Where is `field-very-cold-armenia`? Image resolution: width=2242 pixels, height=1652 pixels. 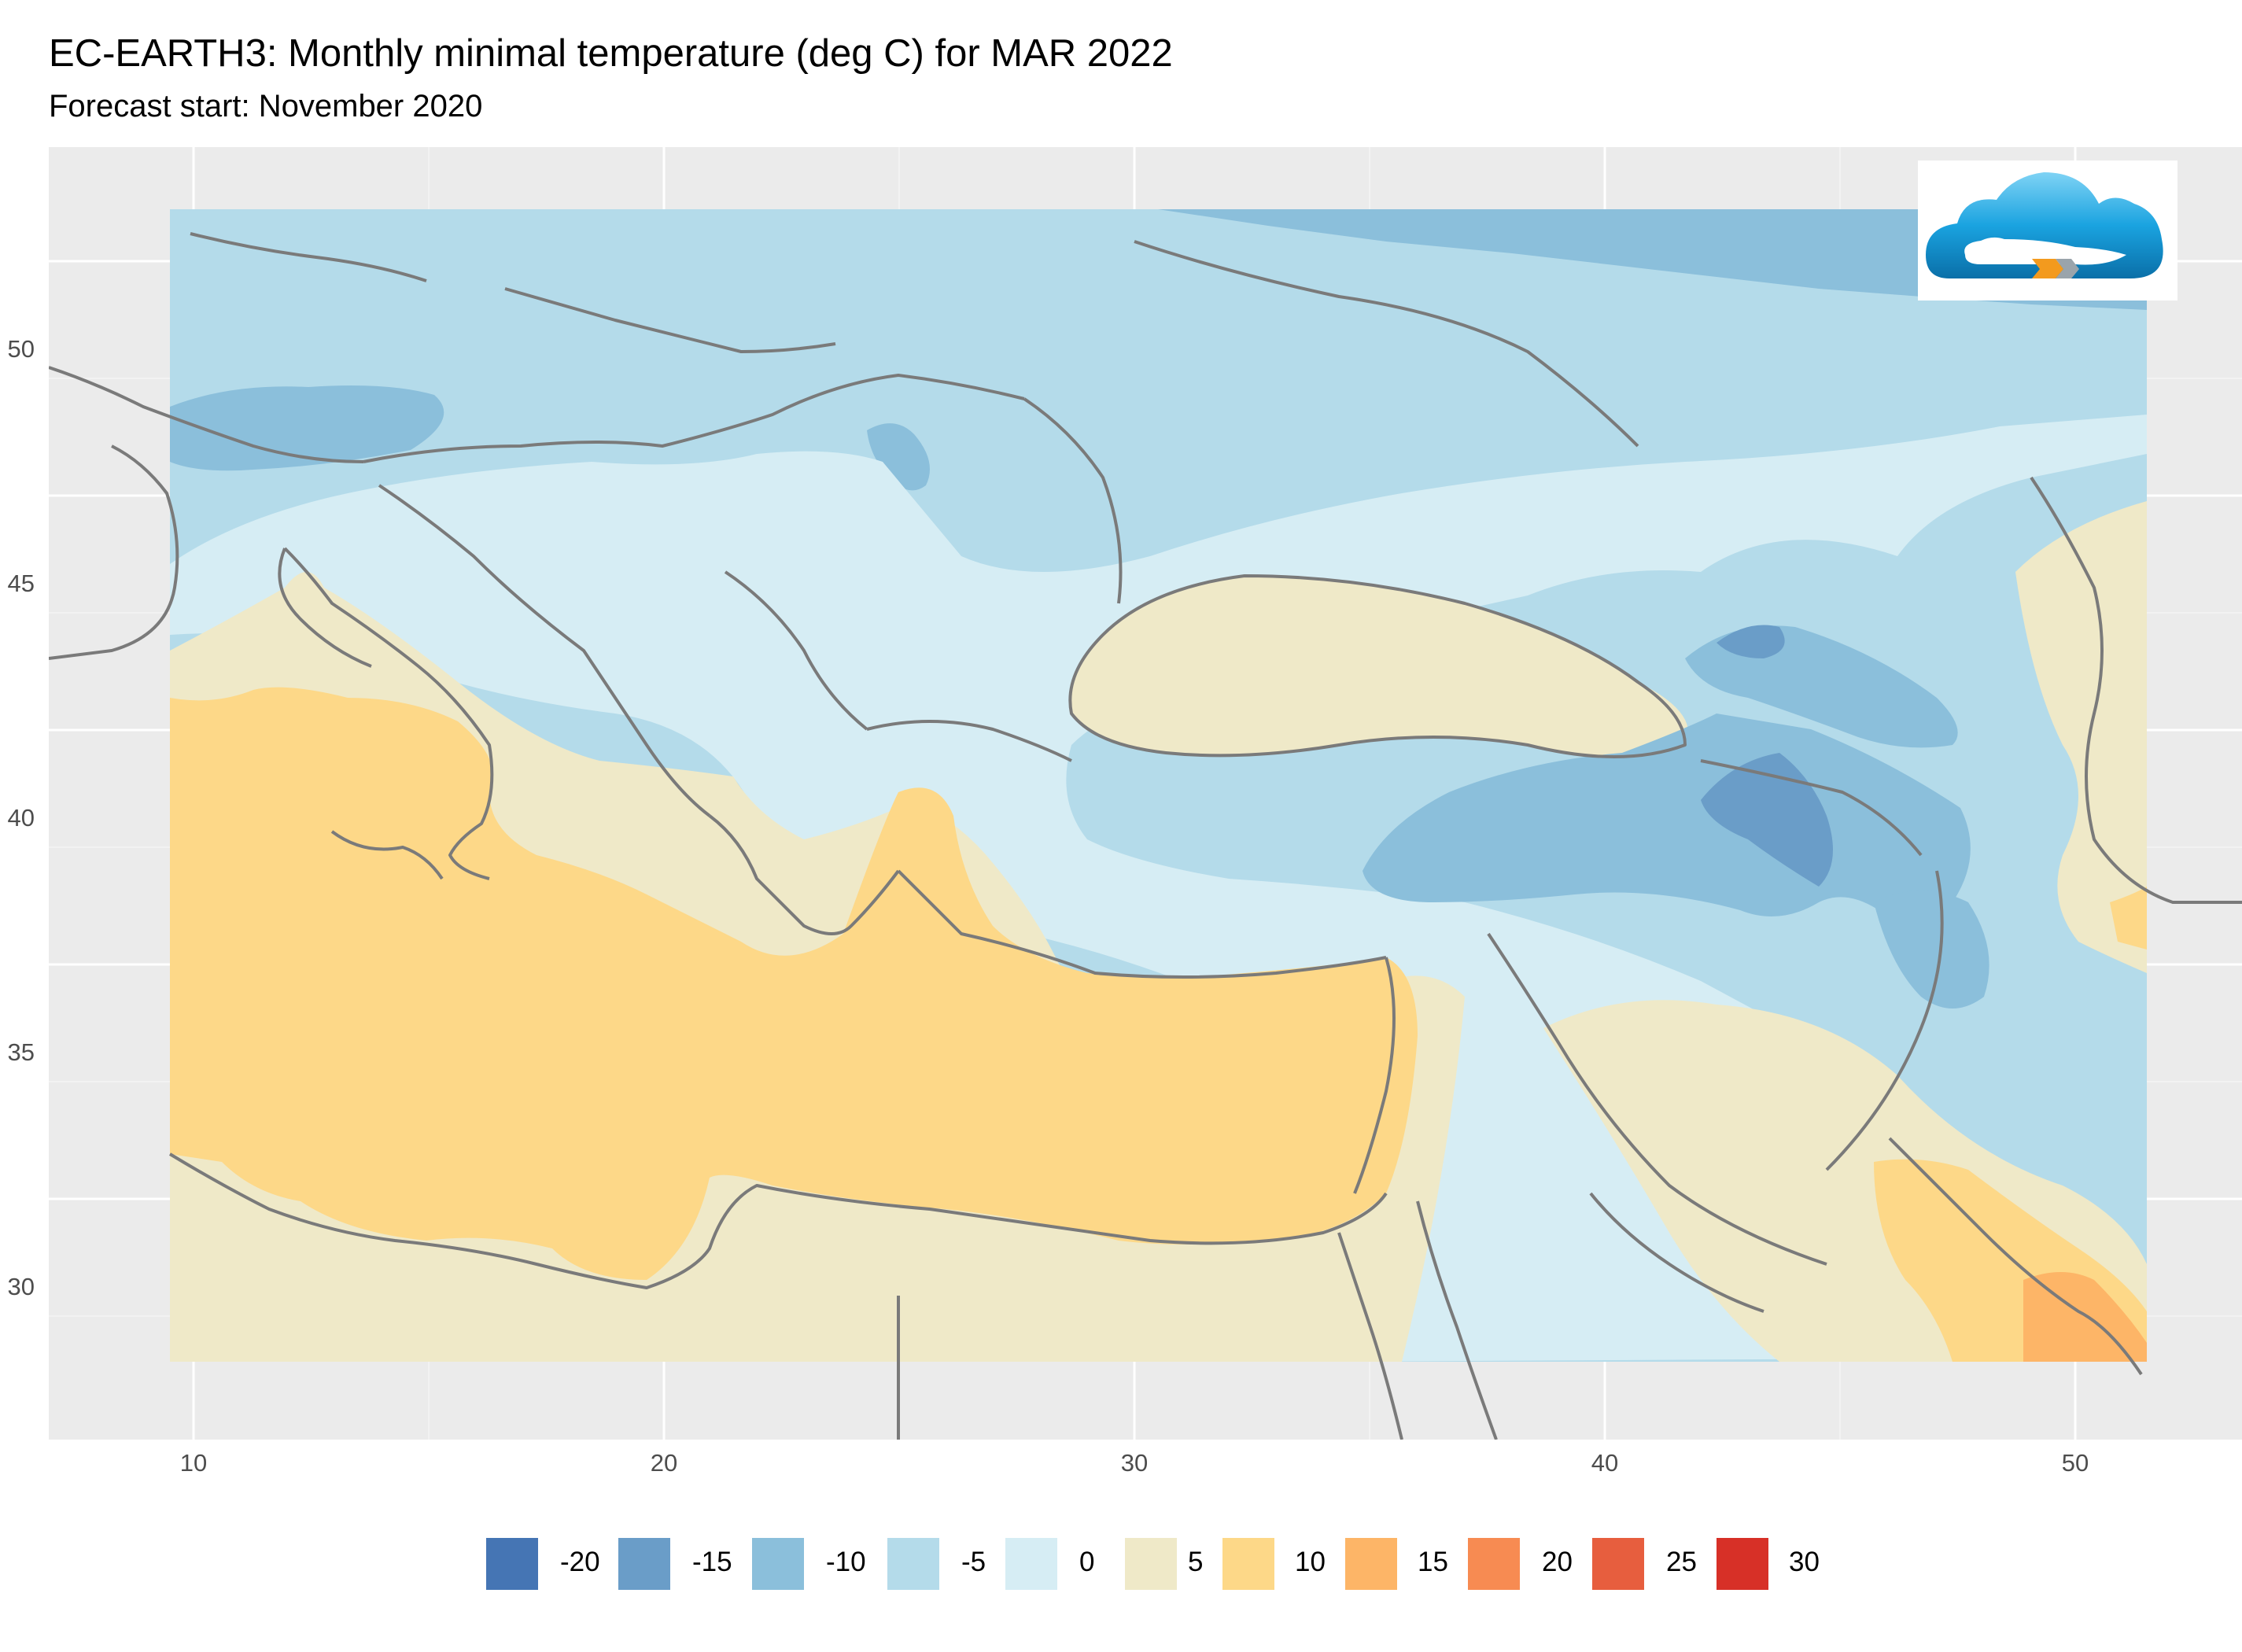
field-very-cold-armenia is located at coordinates (1767, 820).